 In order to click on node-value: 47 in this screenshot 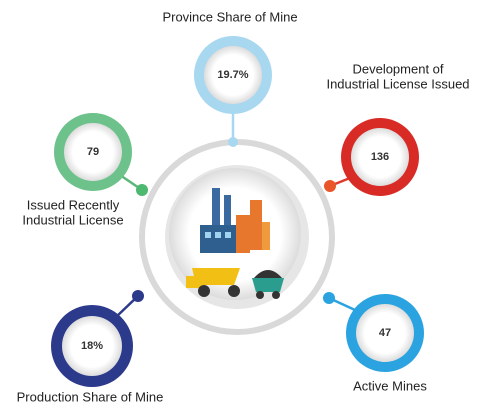, I will do `click(385, 333)`.